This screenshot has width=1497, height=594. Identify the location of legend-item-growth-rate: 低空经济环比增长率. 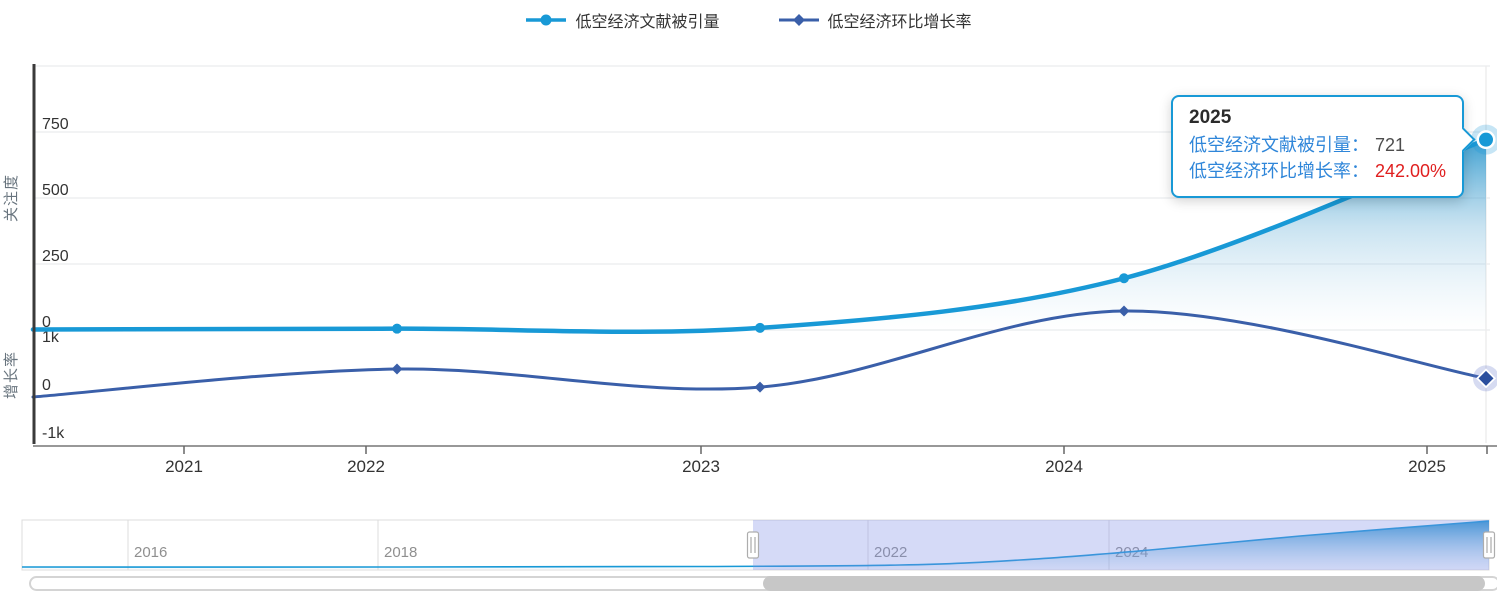
(875, 20).